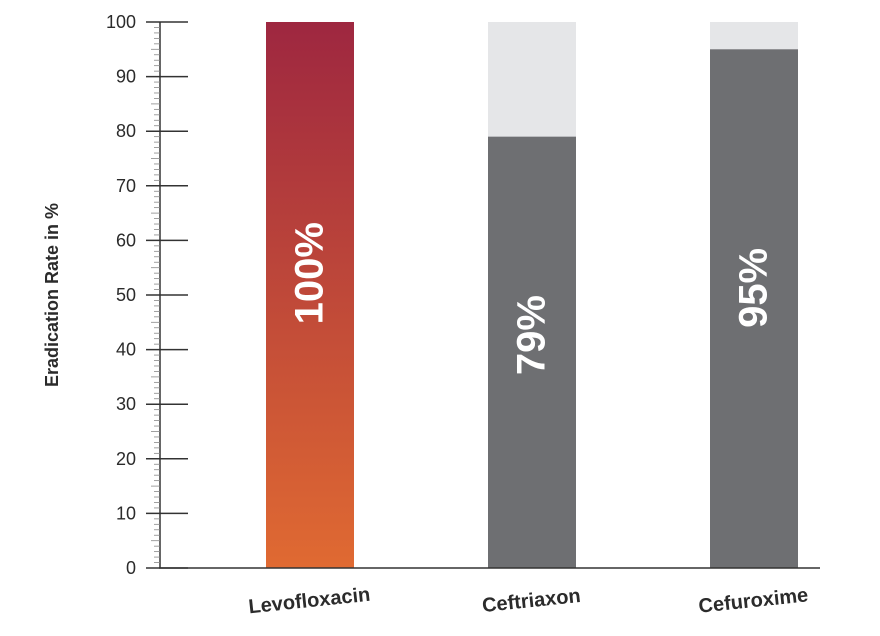 The width and height of the screenshot is (880, 636). Describe the element at coordinates (121, 22) in the screenshot. I see `y-tick-label: 100` at that location.